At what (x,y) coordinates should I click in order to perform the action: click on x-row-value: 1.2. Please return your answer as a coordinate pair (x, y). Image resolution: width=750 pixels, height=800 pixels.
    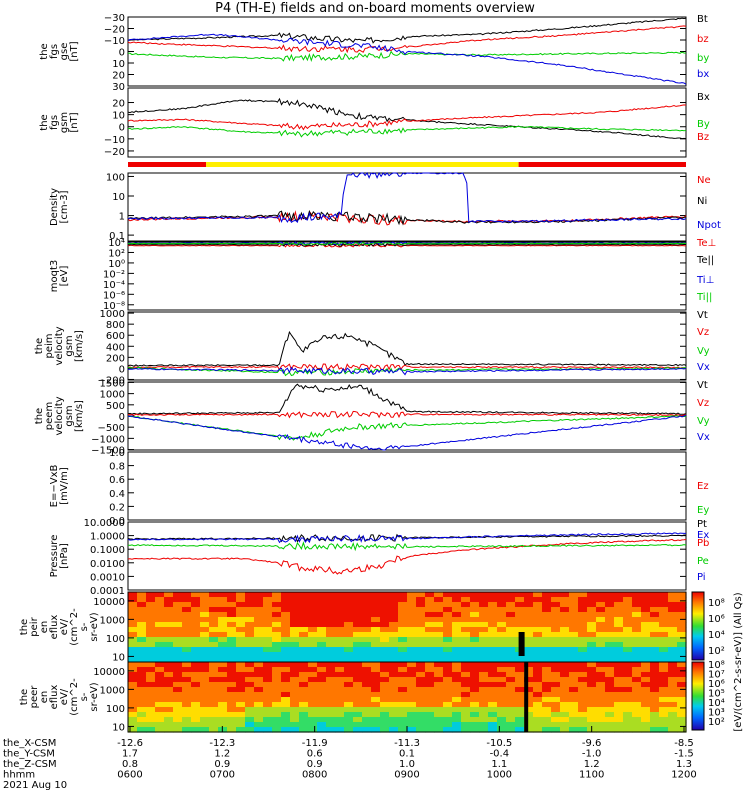
    Looking at the image, I should click on (592, 764).